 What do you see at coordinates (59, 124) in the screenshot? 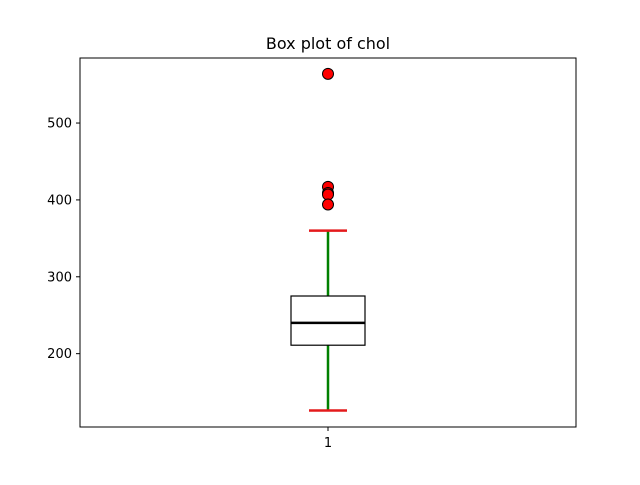
I see `y-tick-label: 500` at bounding box center [59, 124].